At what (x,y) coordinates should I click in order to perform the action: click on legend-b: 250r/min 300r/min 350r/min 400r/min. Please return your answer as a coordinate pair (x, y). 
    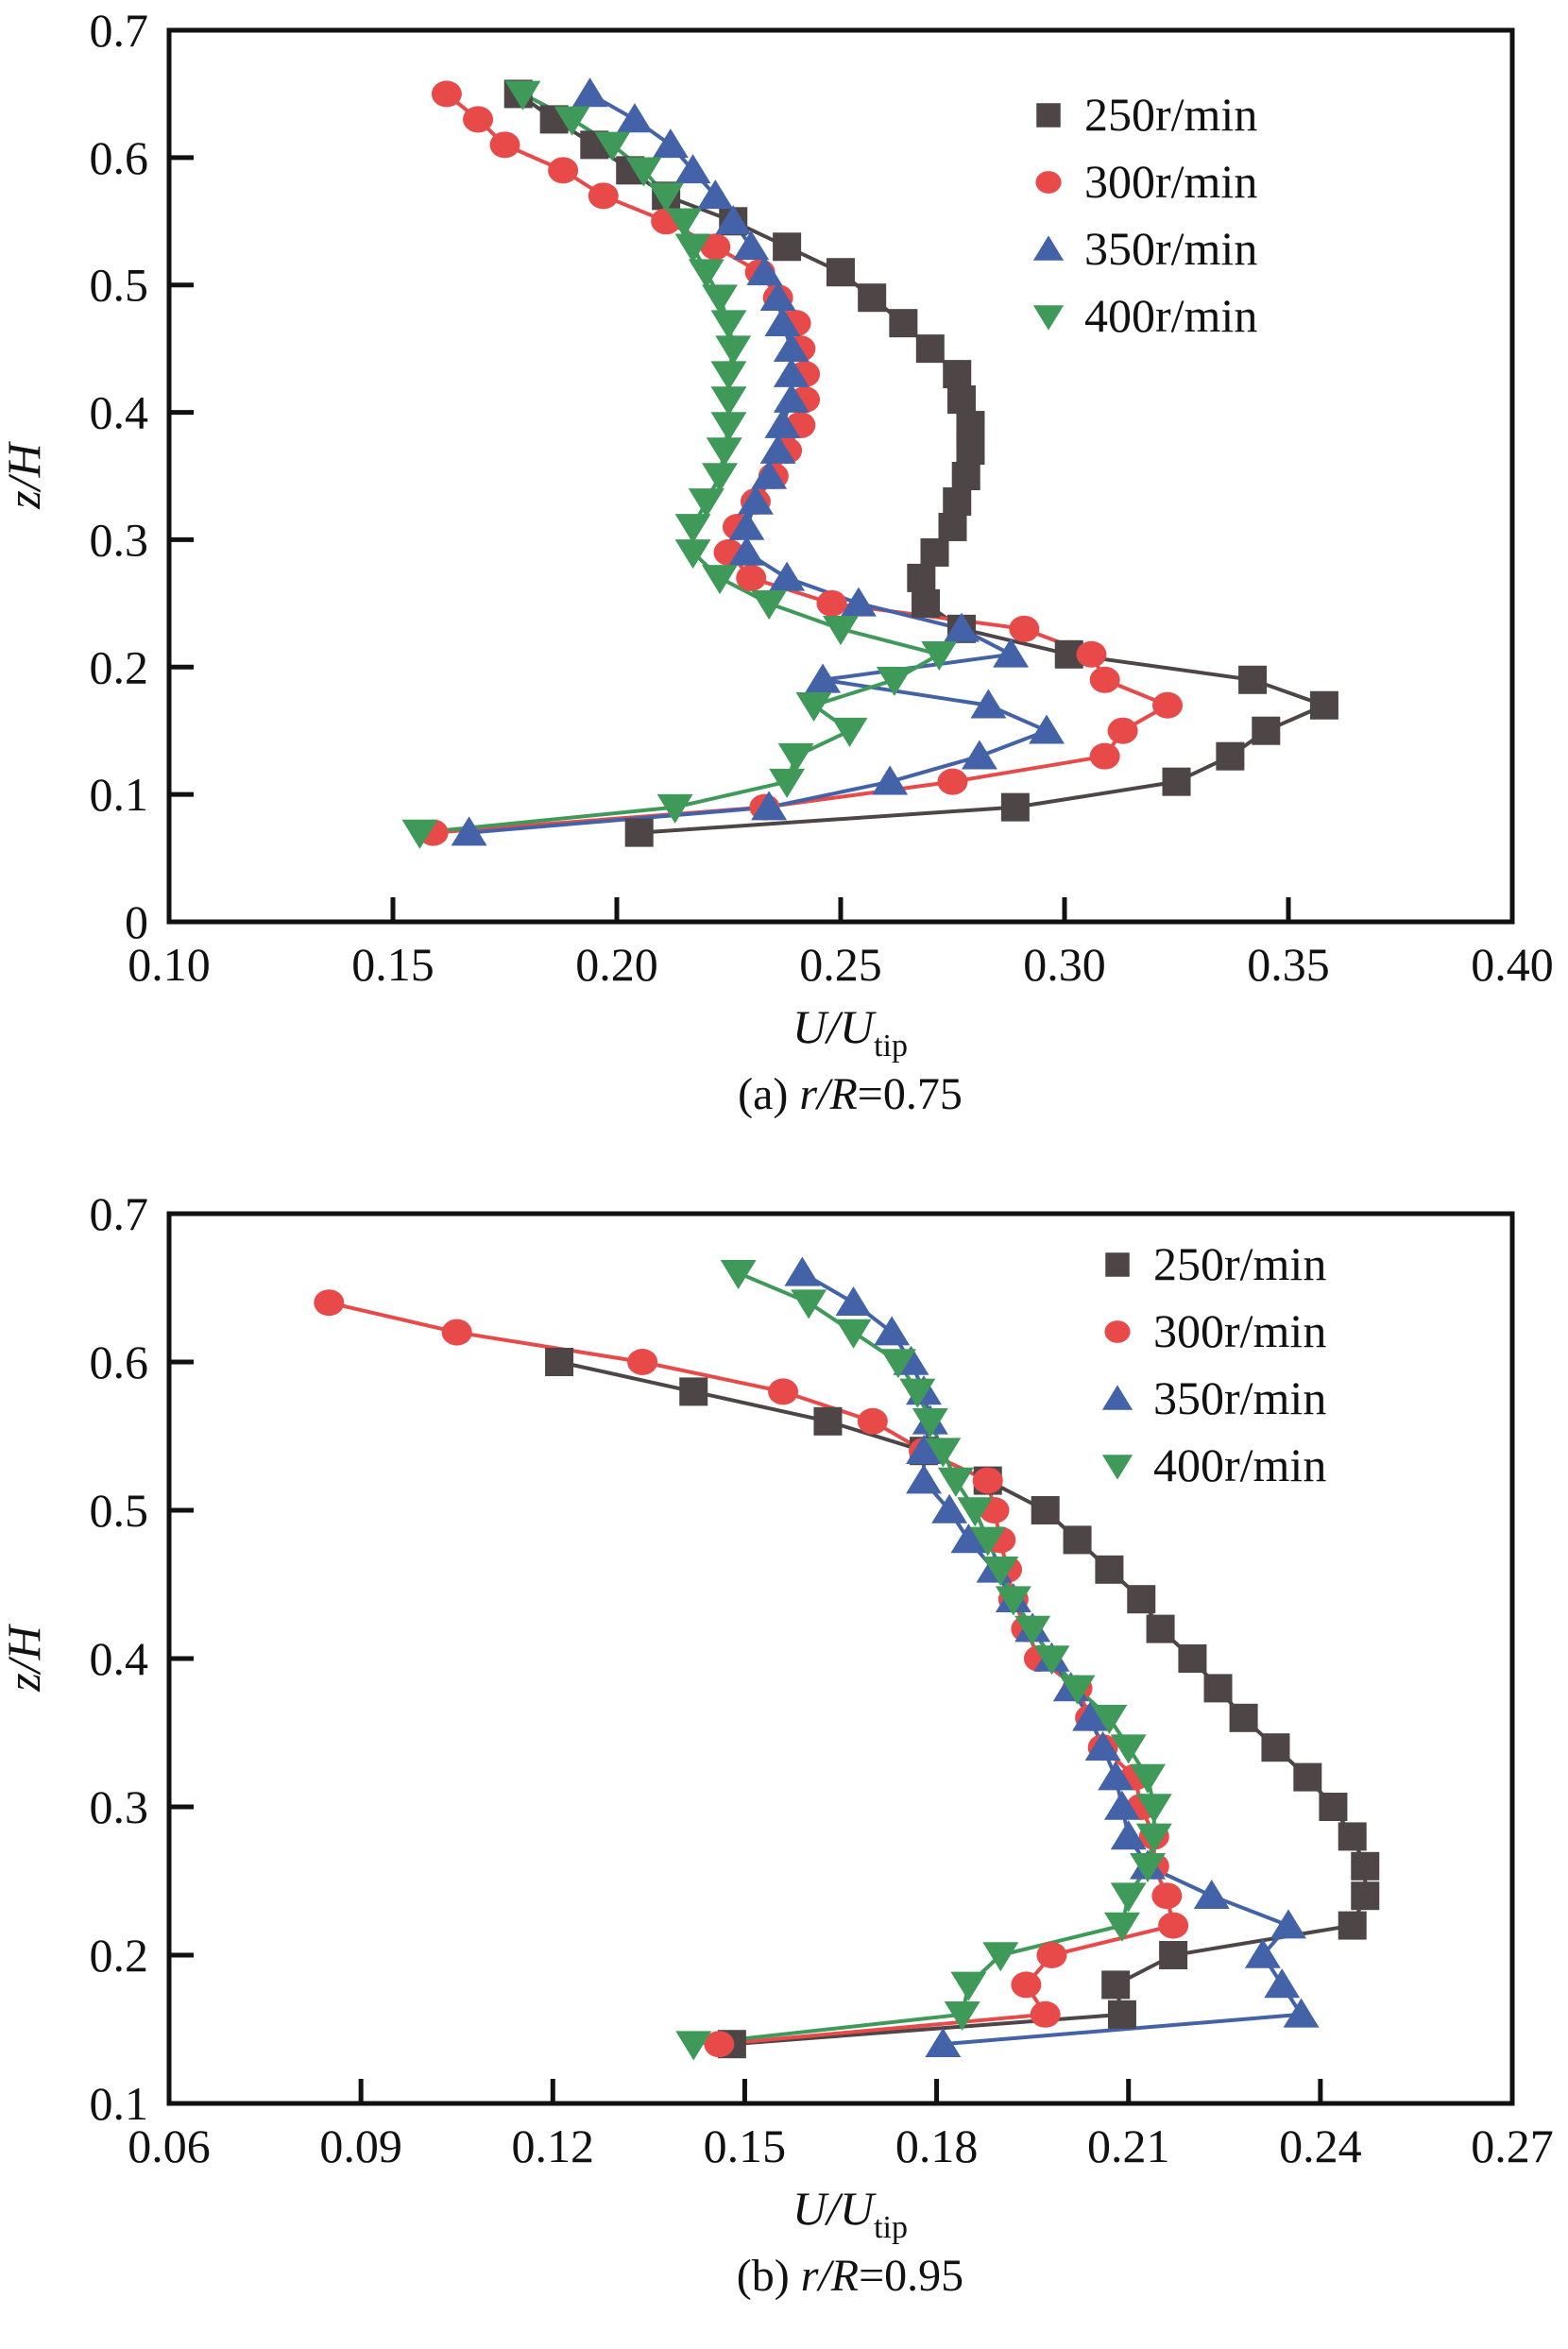
    Looking at the image, I should click on (1213, 1364).